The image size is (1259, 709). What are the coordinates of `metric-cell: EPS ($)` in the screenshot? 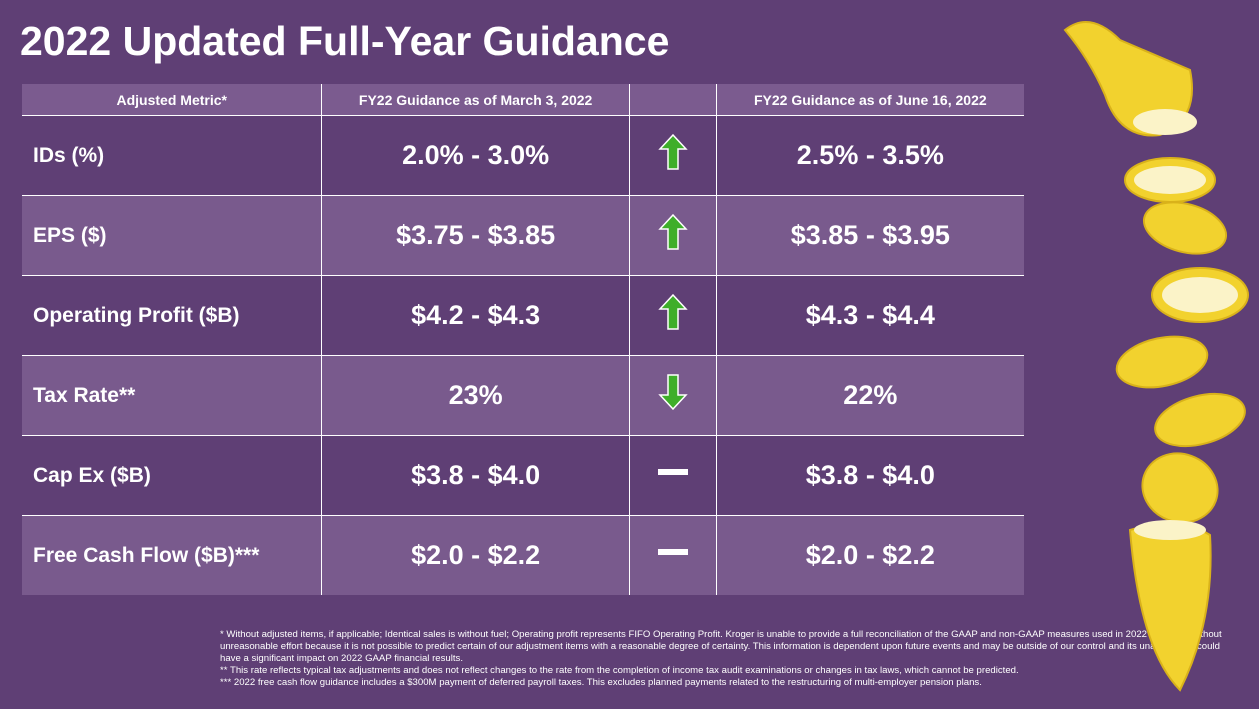 It's located at (172, 235).